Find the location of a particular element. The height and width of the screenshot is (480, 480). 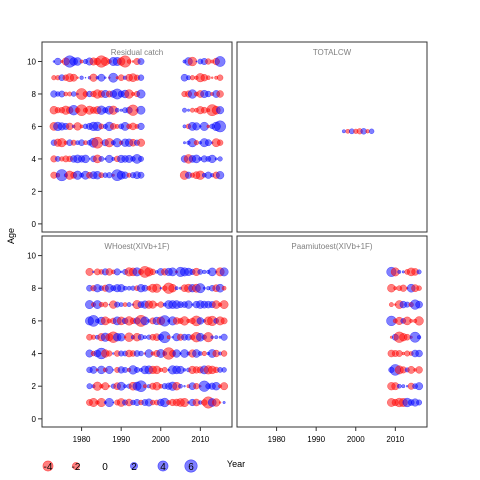

y-tick-label: 4 is located at coordinates (34, 159).